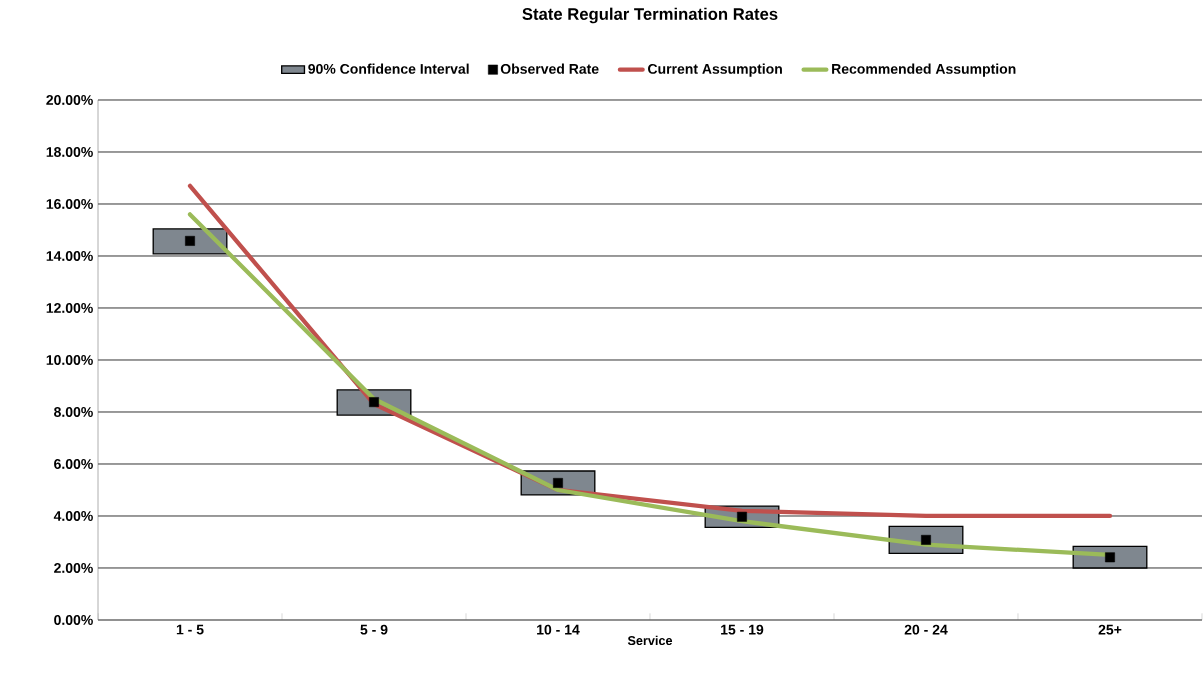  I want to click on y-tick-label: 8.00%, so click(73, 412).